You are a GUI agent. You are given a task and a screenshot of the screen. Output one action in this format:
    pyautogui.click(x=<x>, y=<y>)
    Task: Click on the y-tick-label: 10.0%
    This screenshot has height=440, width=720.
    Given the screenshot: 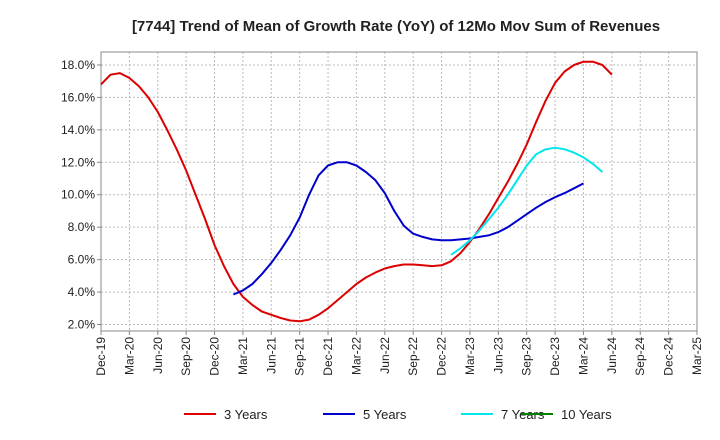 What is the action you would take?
    pyautogui.click(x=78, y=195)
    